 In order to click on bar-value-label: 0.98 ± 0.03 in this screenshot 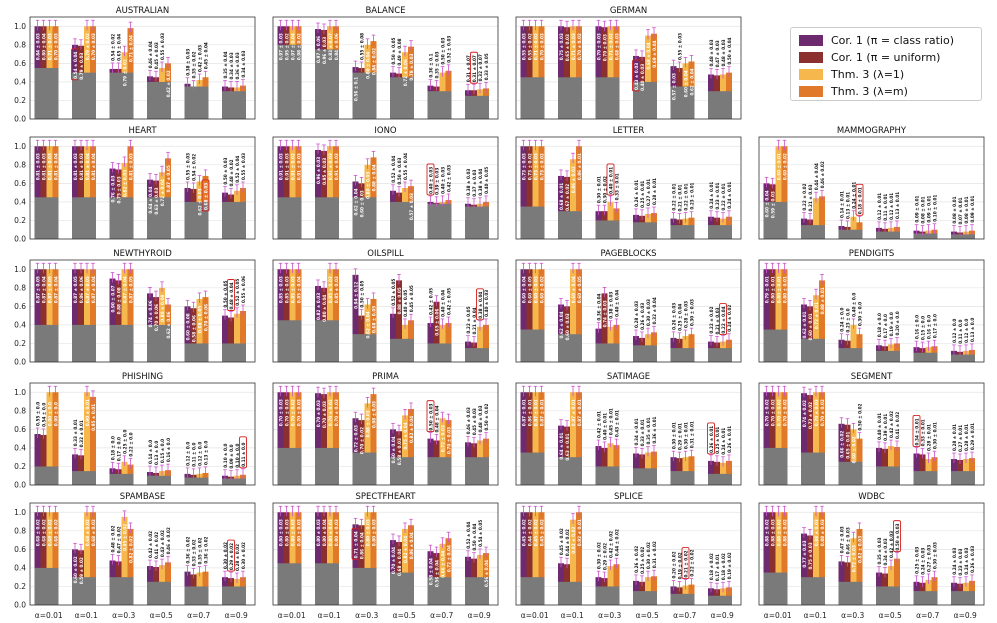, I will do `click(374, 414)`.